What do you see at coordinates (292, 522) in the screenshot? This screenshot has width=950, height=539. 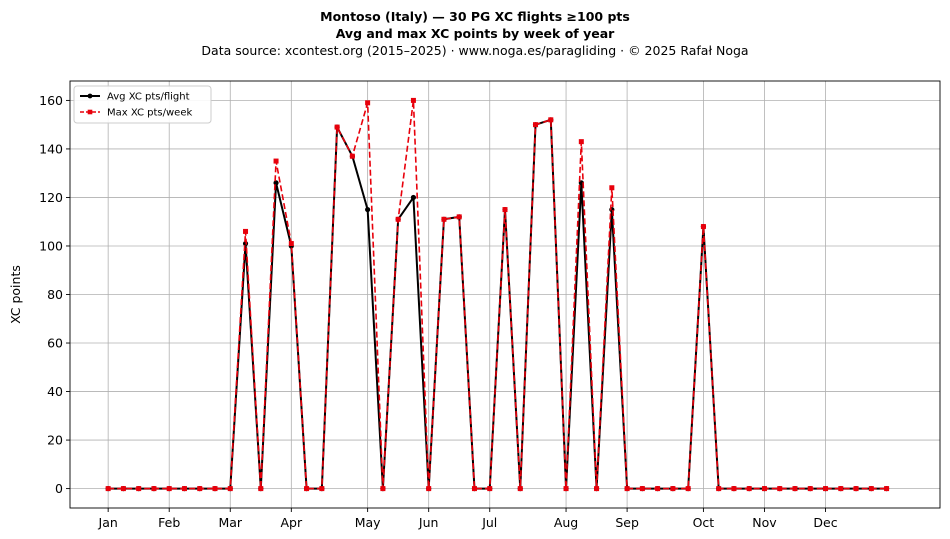 I see `x-tick-label-apr: Apr` at bounding box center [292, 522].